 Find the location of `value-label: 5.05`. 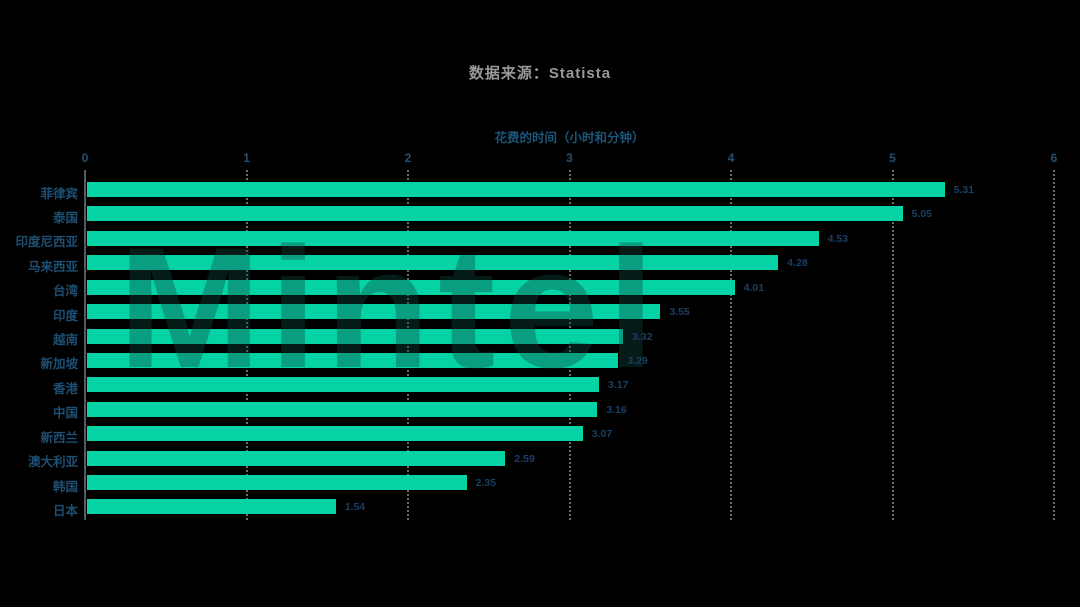

value-label: 5.05 is located at coordinates (921, 214).